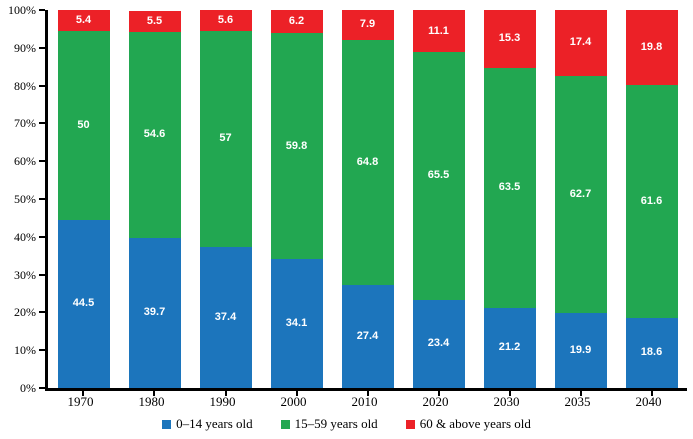 This screenshot has width=693, height=439. Describe the element at coordinates (509, 187) in the screenshot. I see `bar-value-label: 63.5` at that location.